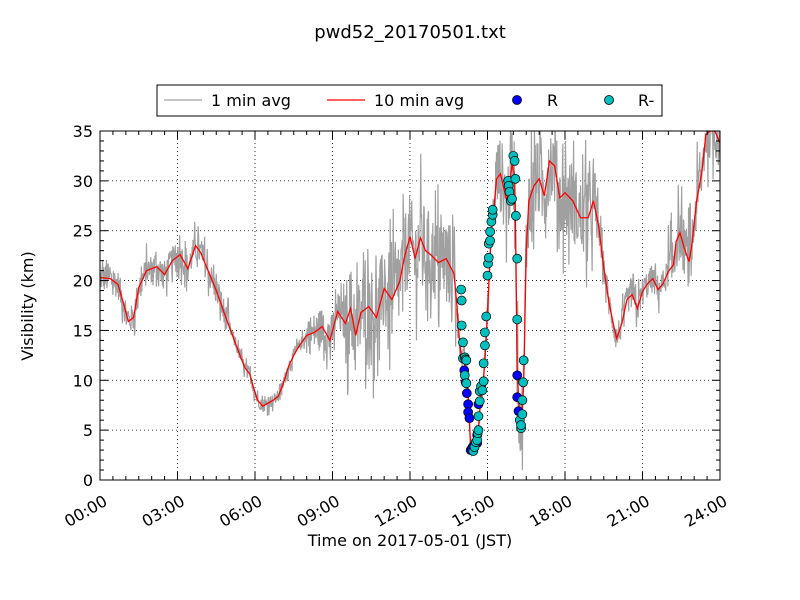 Image resolution: width=800 pixels, height=600 pixels. I want to click on y-tick-label: 30, so click(83, 181).